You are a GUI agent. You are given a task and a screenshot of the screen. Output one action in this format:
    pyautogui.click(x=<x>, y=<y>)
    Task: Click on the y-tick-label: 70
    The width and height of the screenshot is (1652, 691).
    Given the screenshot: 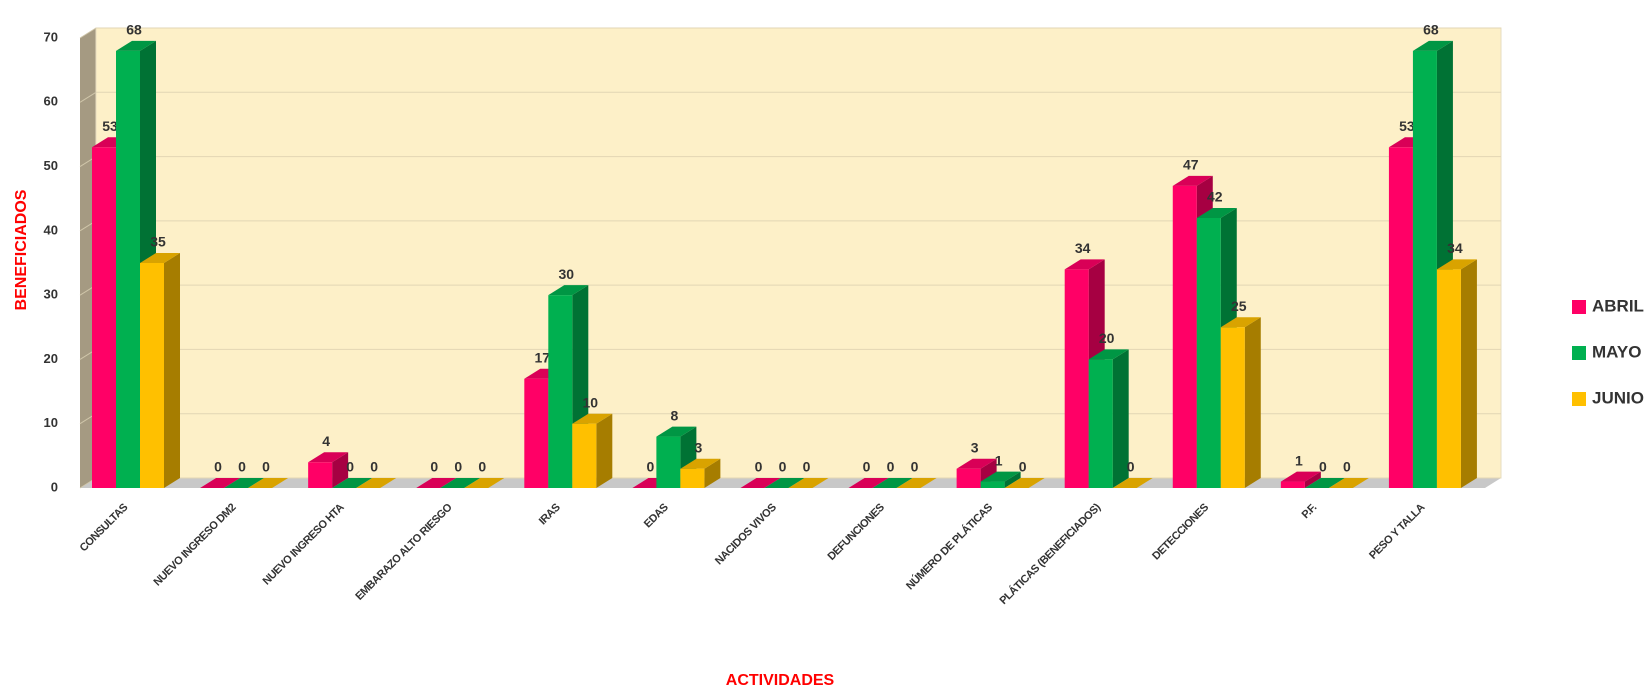 What is the action you would take?
    pyautogui.click(x=51, y=36)
    